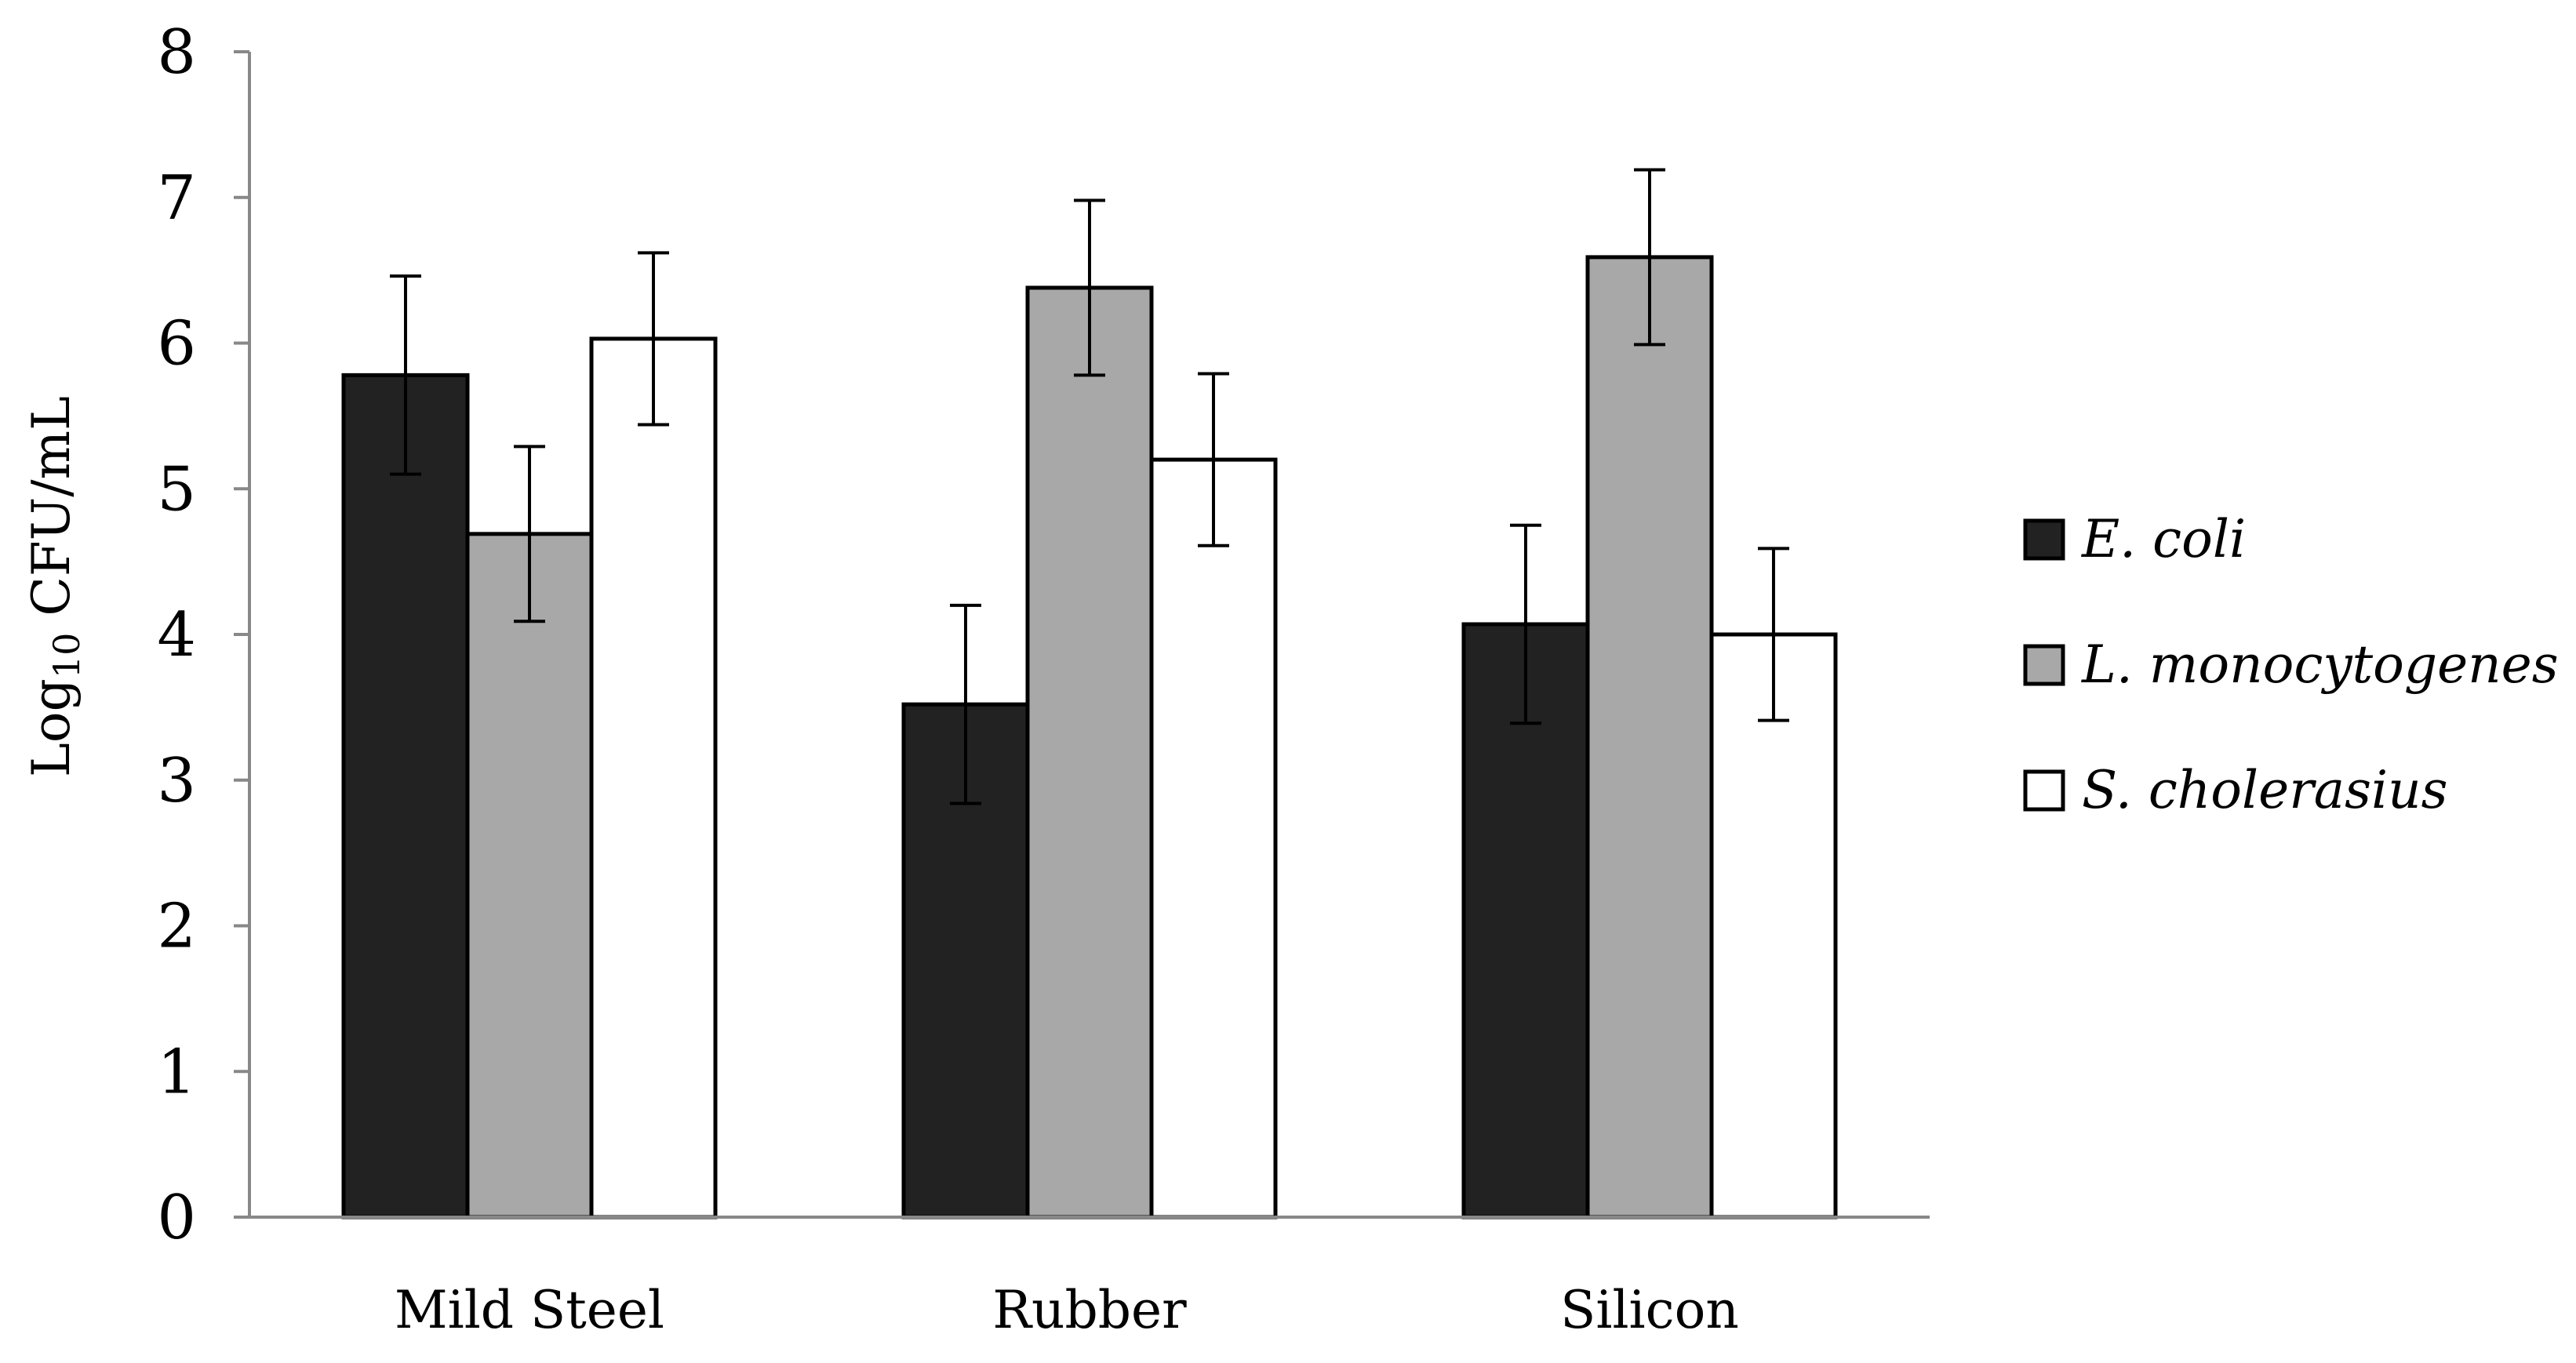  Describe the element at coordinates (1649, 1310) in the screenshot. I see `x-tick-label: Silicon` at that location.